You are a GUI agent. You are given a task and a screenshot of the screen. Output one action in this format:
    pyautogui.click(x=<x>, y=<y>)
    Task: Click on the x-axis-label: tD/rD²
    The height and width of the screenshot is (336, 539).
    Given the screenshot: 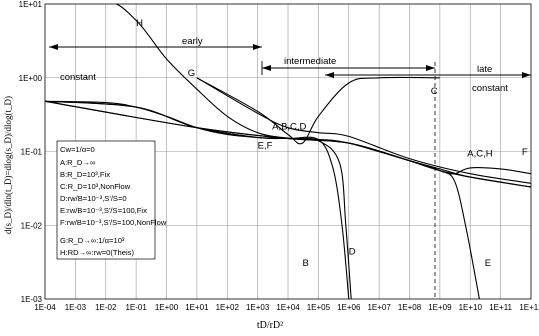 What is the action you would take?
    pyautogui.click(x=270, y=325)
    